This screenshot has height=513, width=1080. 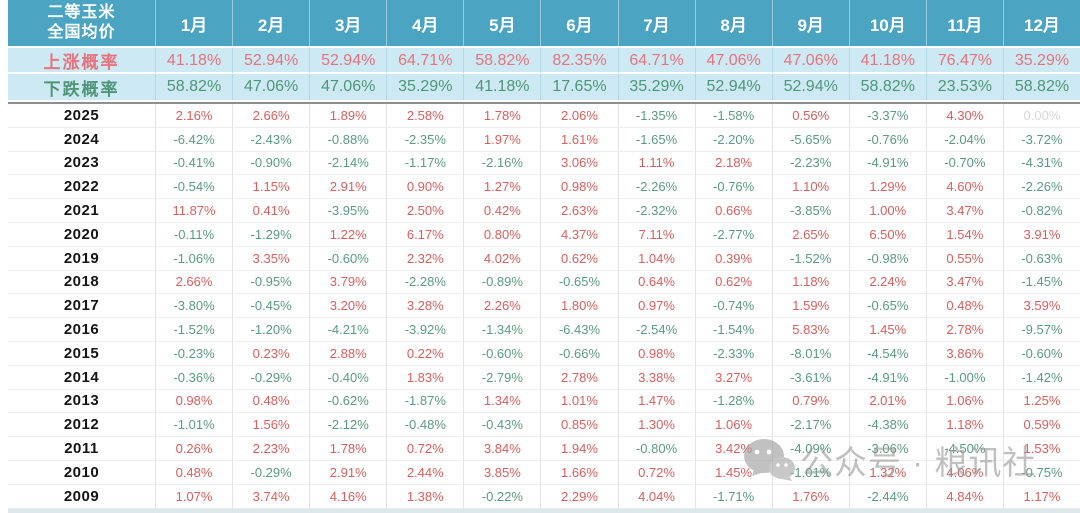 I want to click on value-2024-m11: -2.04%, so click(x=964, y=139).